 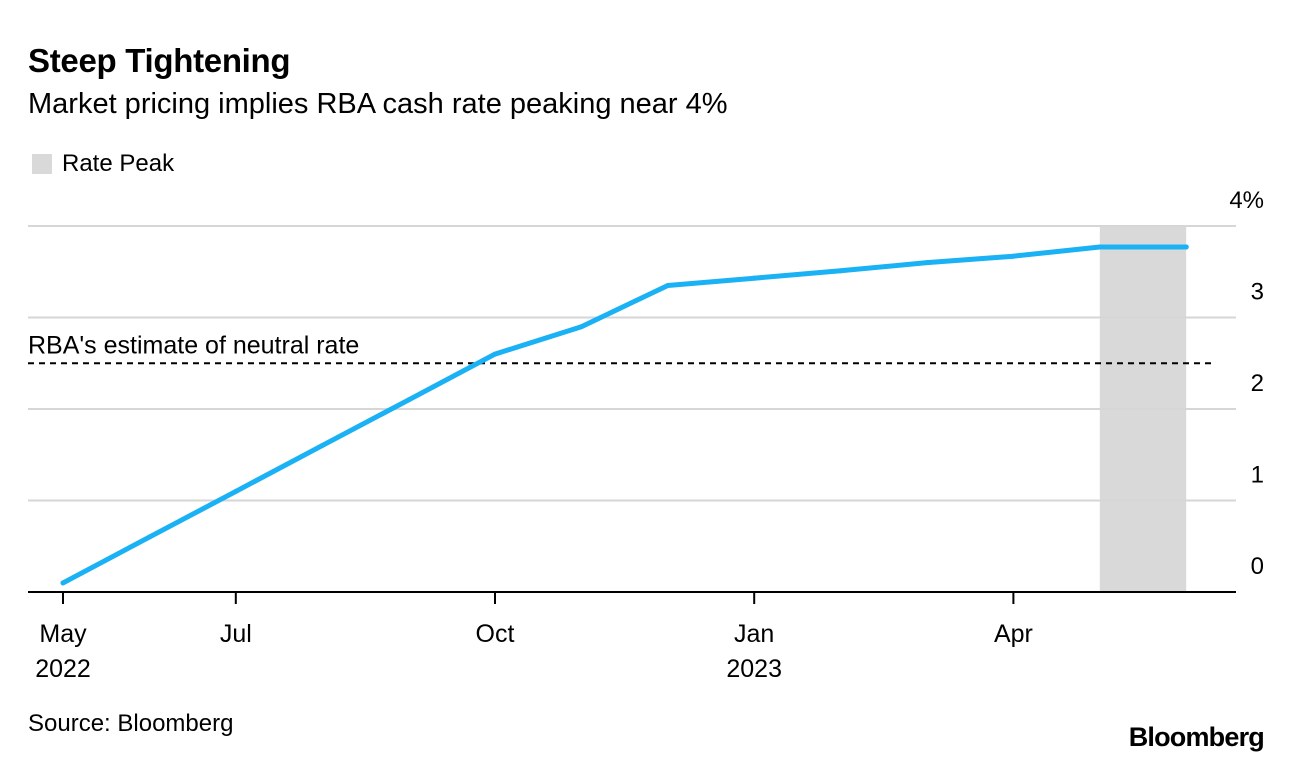 What do you see at coordinates (236, 634) in the screenshot?
I see `x-tick-label: Jul` at bounding box center [236, 634].